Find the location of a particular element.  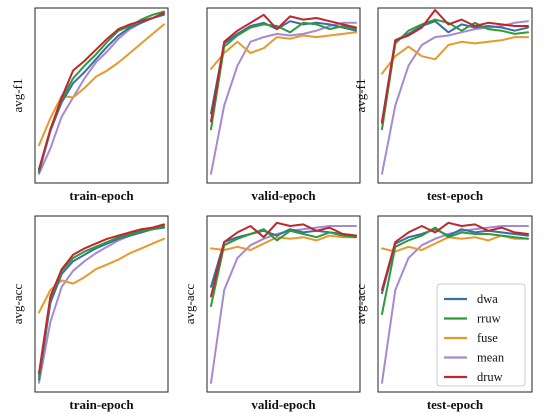

legend-label-druw: druw is located at coordinates (490, 377).